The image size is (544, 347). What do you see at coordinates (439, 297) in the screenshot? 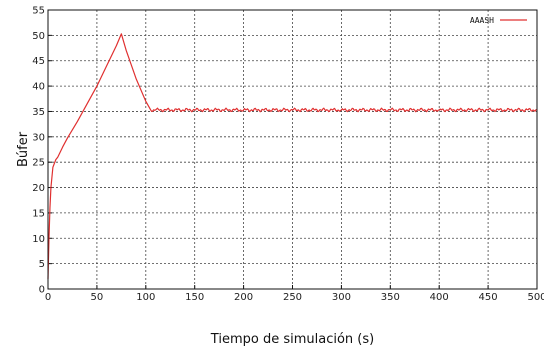
I see `x-tick-label: 400` at bounding box center [439, 297].